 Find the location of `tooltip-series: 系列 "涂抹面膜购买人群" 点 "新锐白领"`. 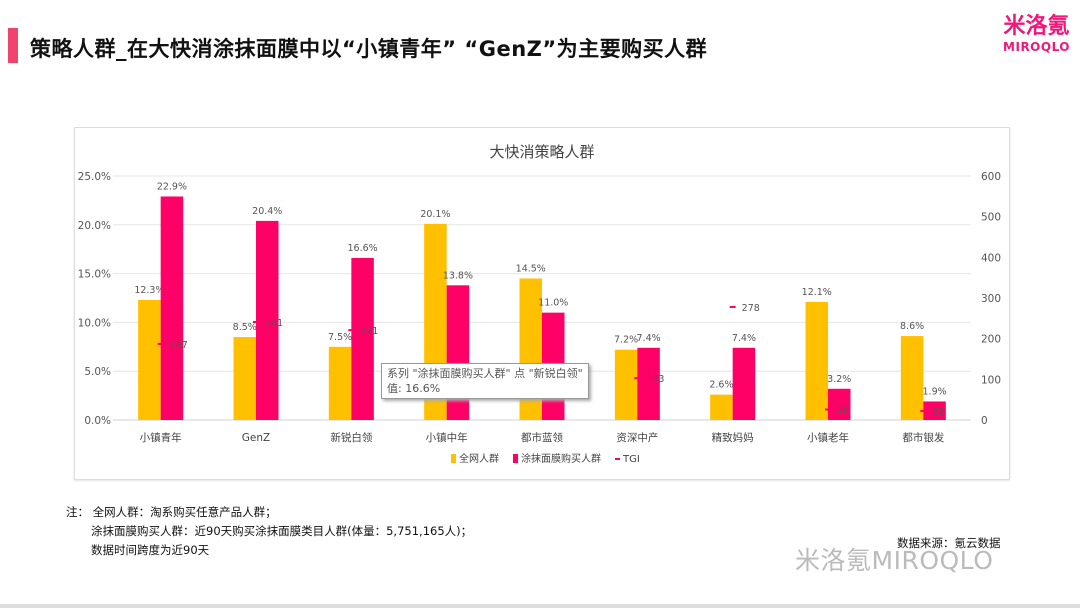

tooltip-series: 系列 "涂抹面膜购买人群" 点 "新锐白领" is located at coordinates (485, 373).